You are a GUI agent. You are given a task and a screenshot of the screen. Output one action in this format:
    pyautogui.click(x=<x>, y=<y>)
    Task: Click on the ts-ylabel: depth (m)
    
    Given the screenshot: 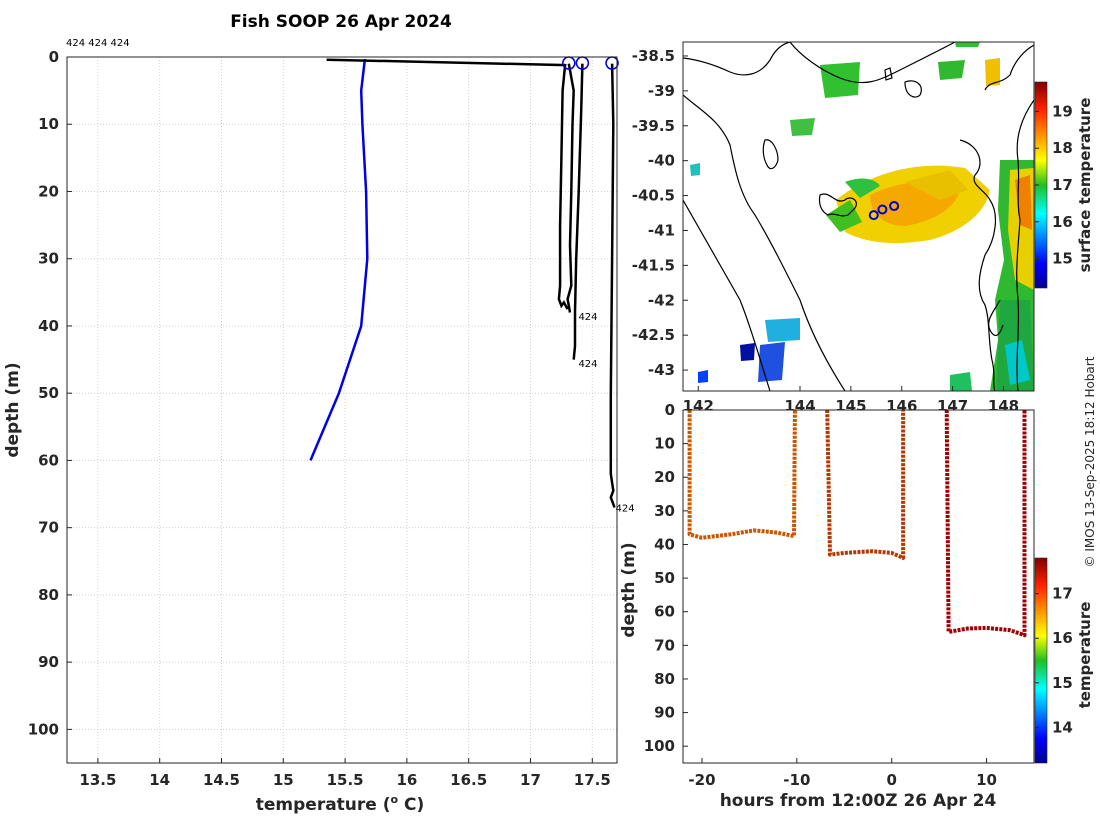 What is the action you would take?
    pyautogui.click(x=629, y=589)
    